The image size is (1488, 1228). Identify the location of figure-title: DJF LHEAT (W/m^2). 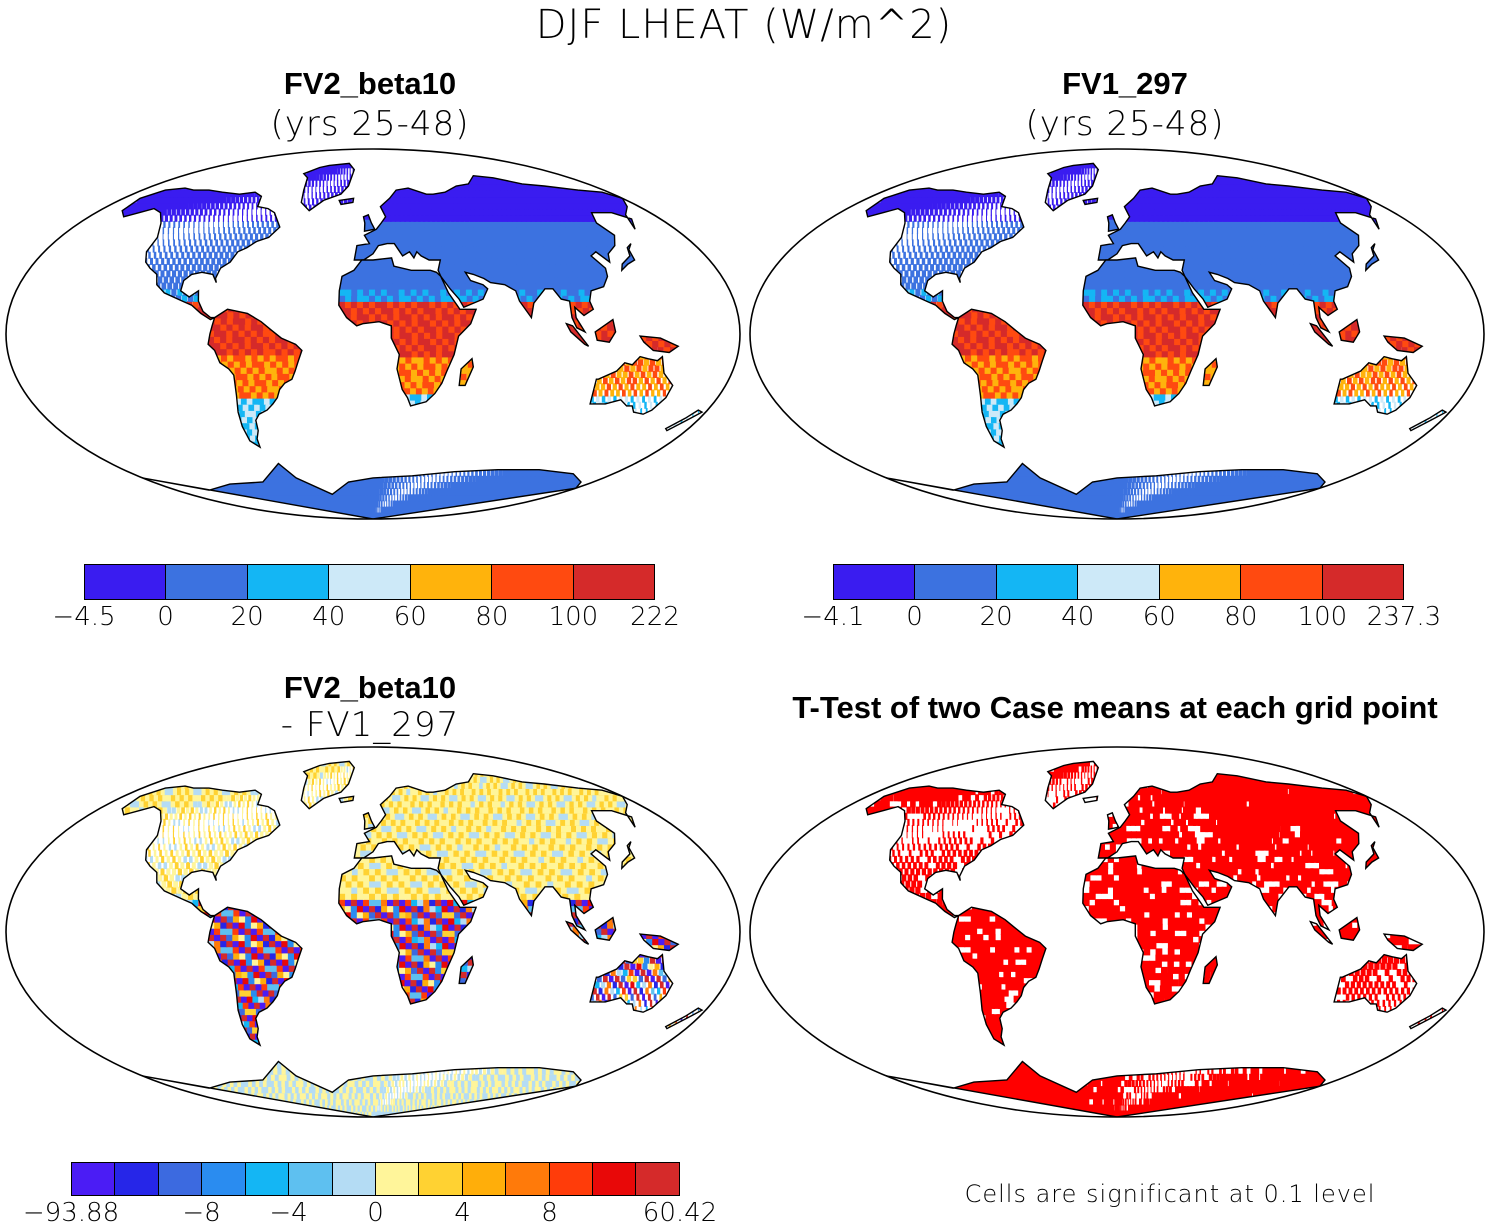
(744, 25).